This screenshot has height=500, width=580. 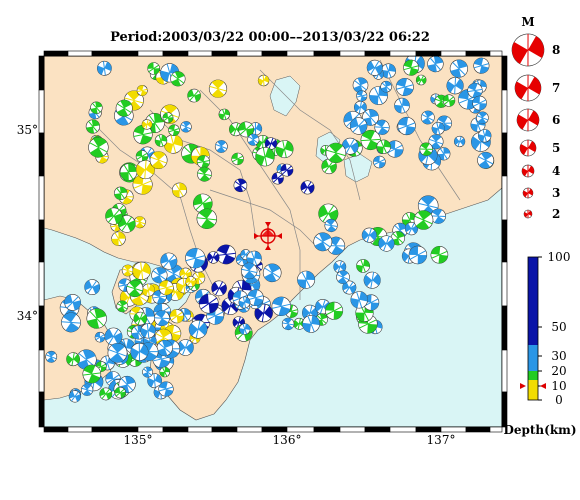 I want to click on magnitude-legend-label-3: 3, so click(x=556, y=193).